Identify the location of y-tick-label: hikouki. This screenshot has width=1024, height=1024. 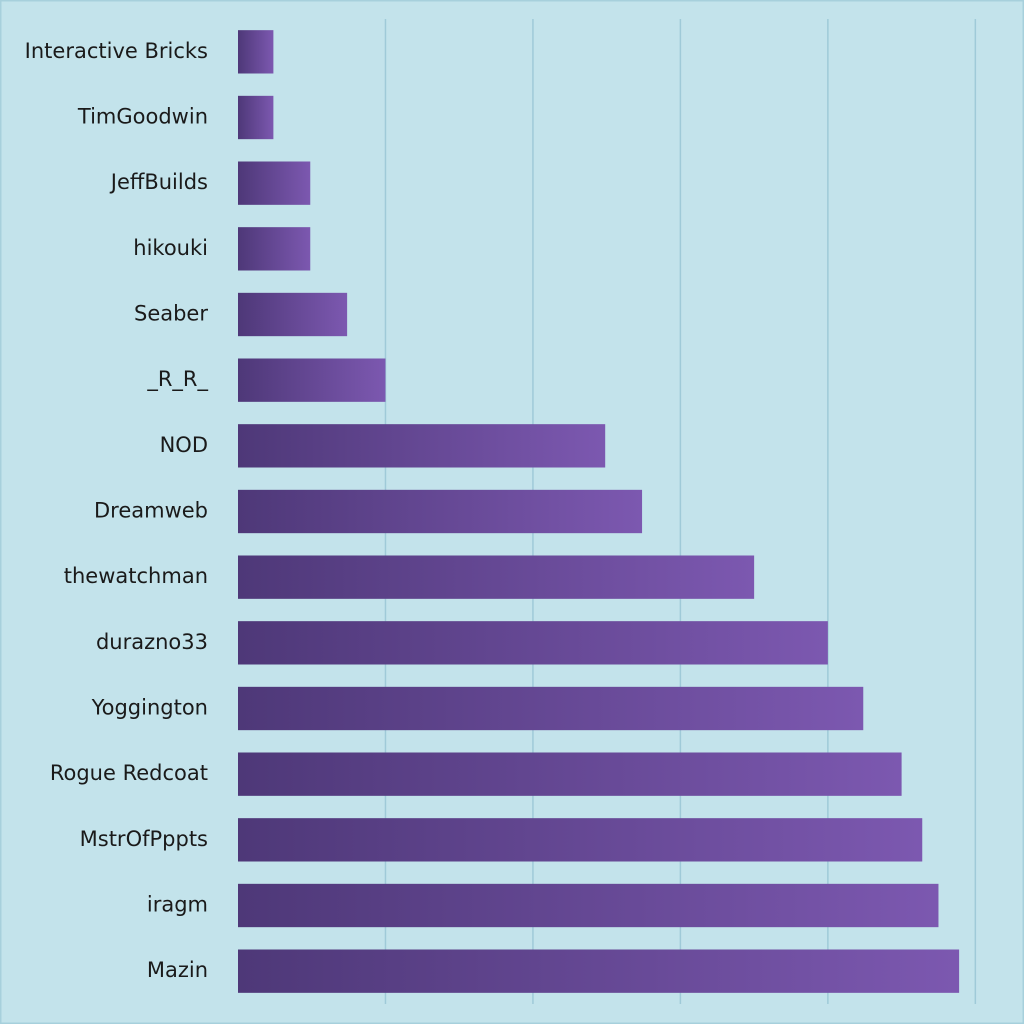
(170, 248).